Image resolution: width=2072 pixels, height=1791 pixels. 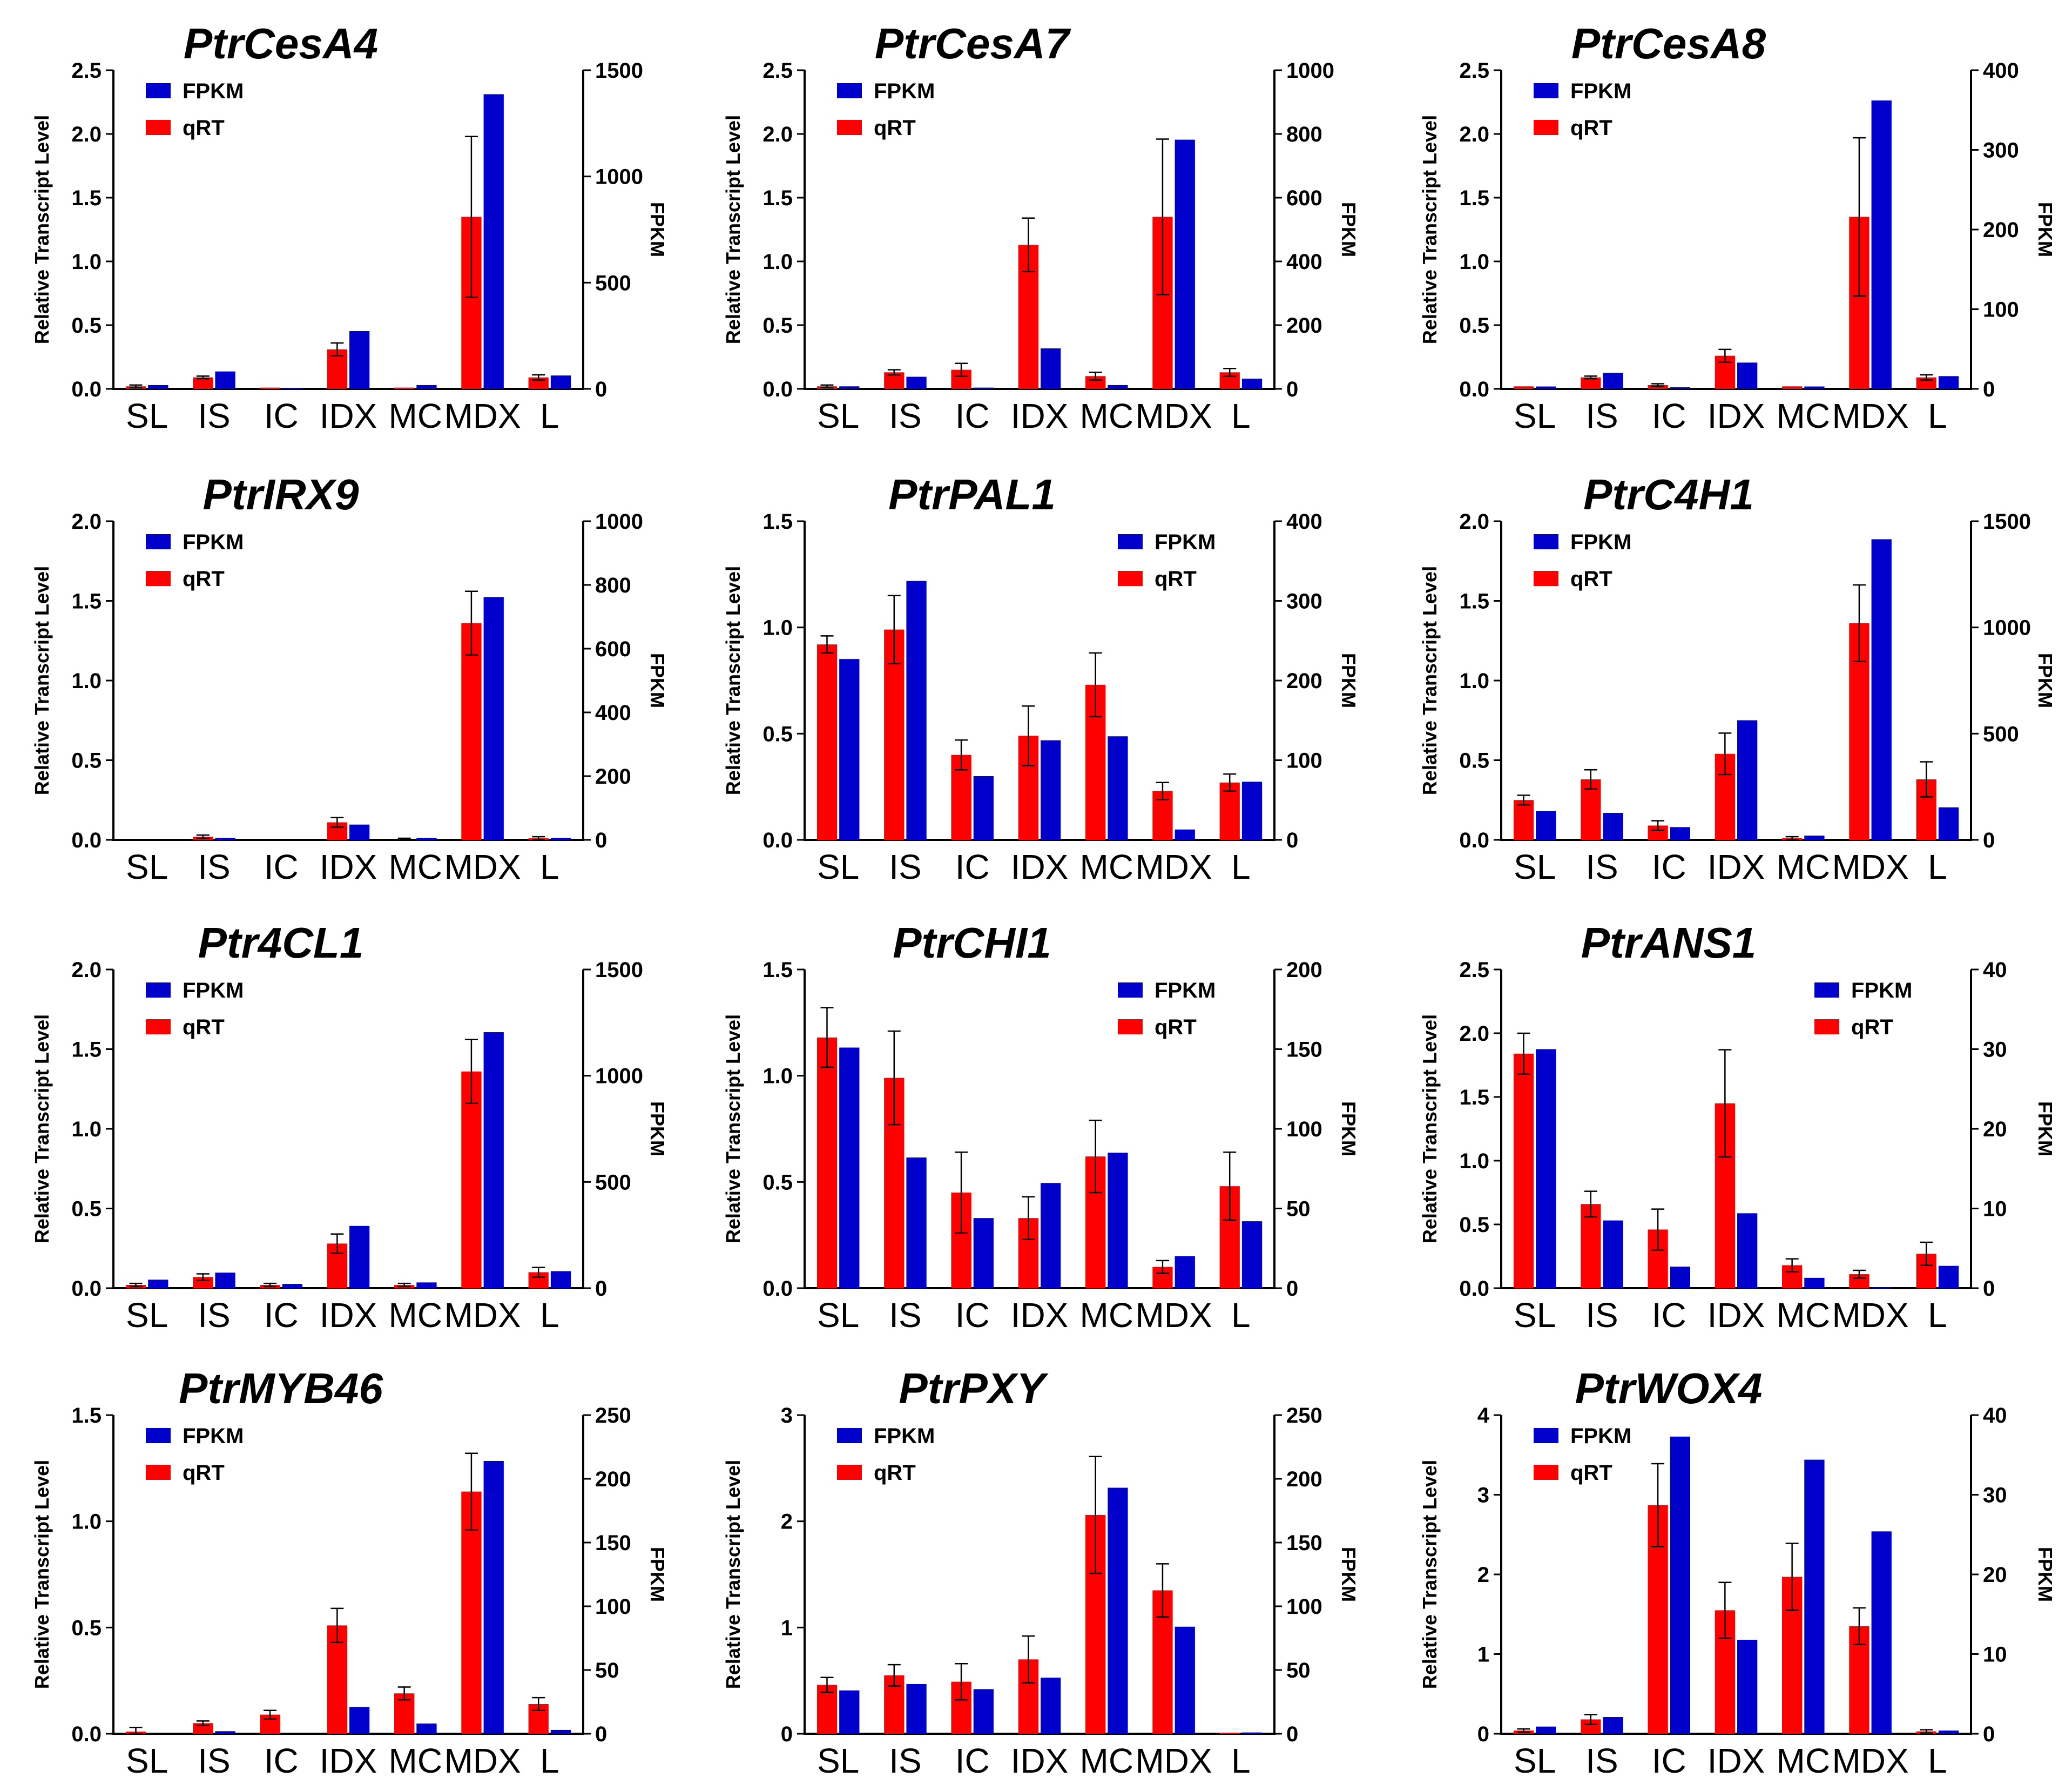 What do you see at coordinates (613, 1543) in the screenshot?
I see `right-tick-label: 150` at bounding box center [613, 1543].